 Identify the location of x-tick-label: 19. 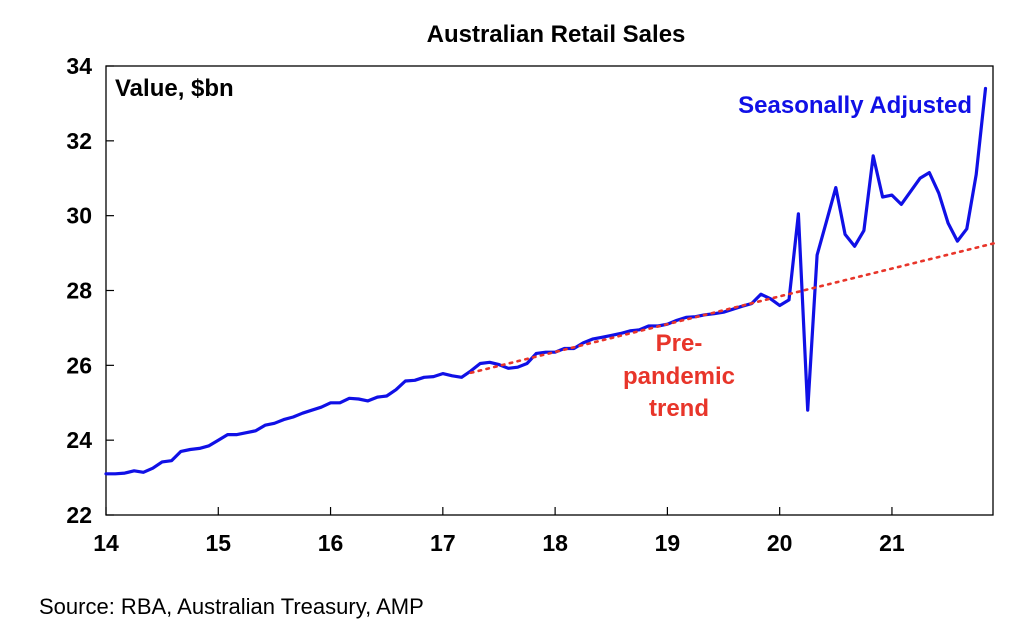
(668, 543).